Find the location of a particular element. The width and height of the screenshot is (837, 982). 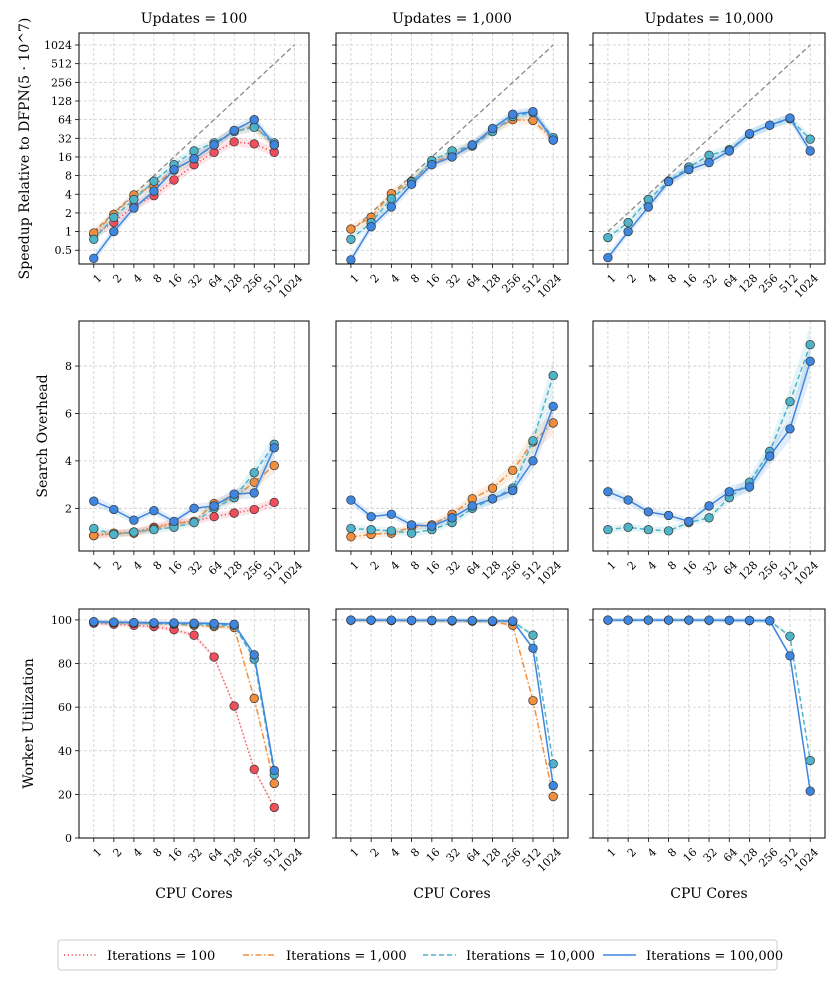

legend-label: Iterations = 10,000 is located at coordinates (530, 956).